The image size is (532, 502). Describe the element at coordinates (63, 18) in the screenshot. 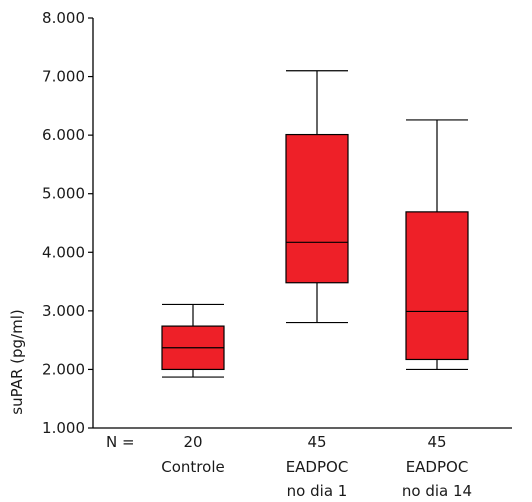

I see `y-tick-label: 8.000` at that location.